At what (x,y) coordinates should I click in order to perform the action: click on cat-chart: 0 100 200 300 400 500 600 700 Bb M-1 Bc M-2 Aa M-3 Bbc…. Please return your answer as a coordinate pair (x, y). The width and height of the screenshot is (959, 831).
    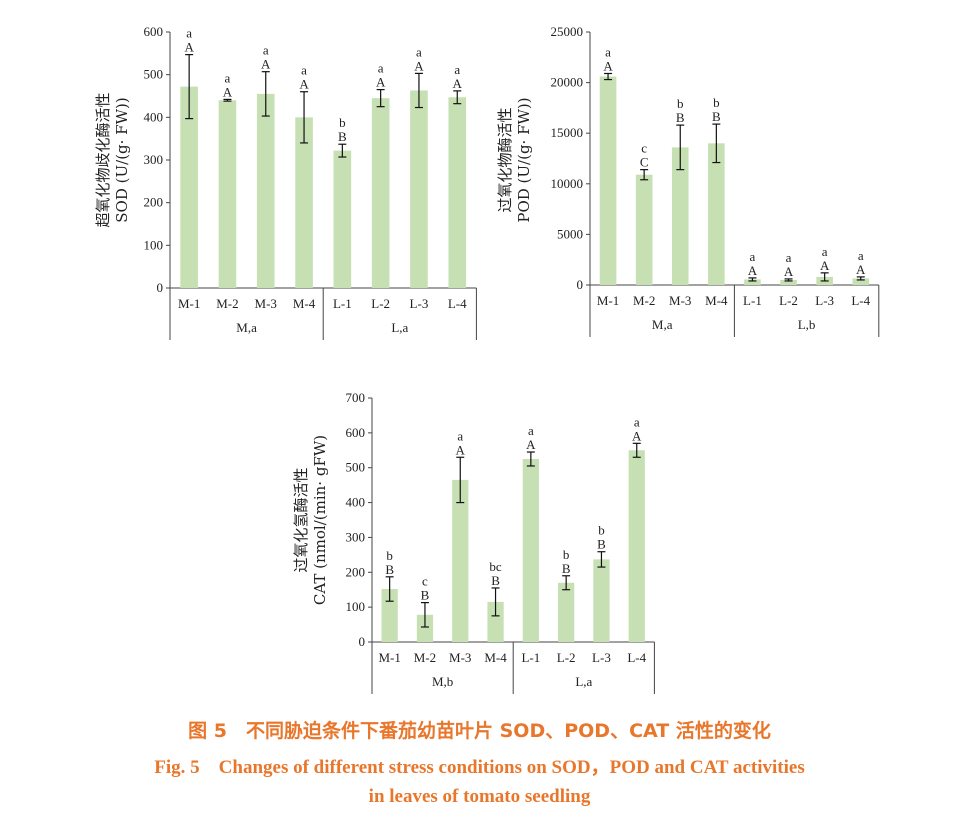
    Looking at the image, I should click on (473, 542).